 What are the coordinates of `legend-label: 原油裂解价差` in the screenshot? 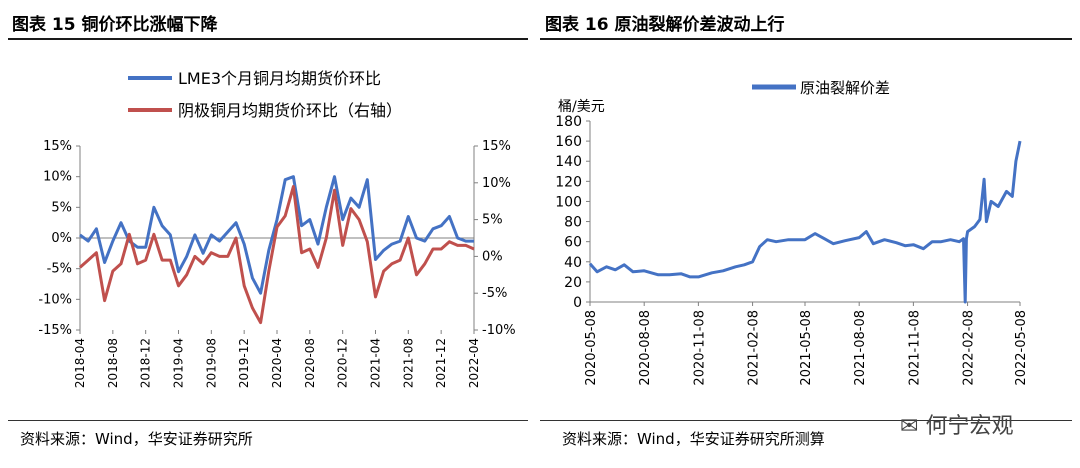 It's located at (845, 88).